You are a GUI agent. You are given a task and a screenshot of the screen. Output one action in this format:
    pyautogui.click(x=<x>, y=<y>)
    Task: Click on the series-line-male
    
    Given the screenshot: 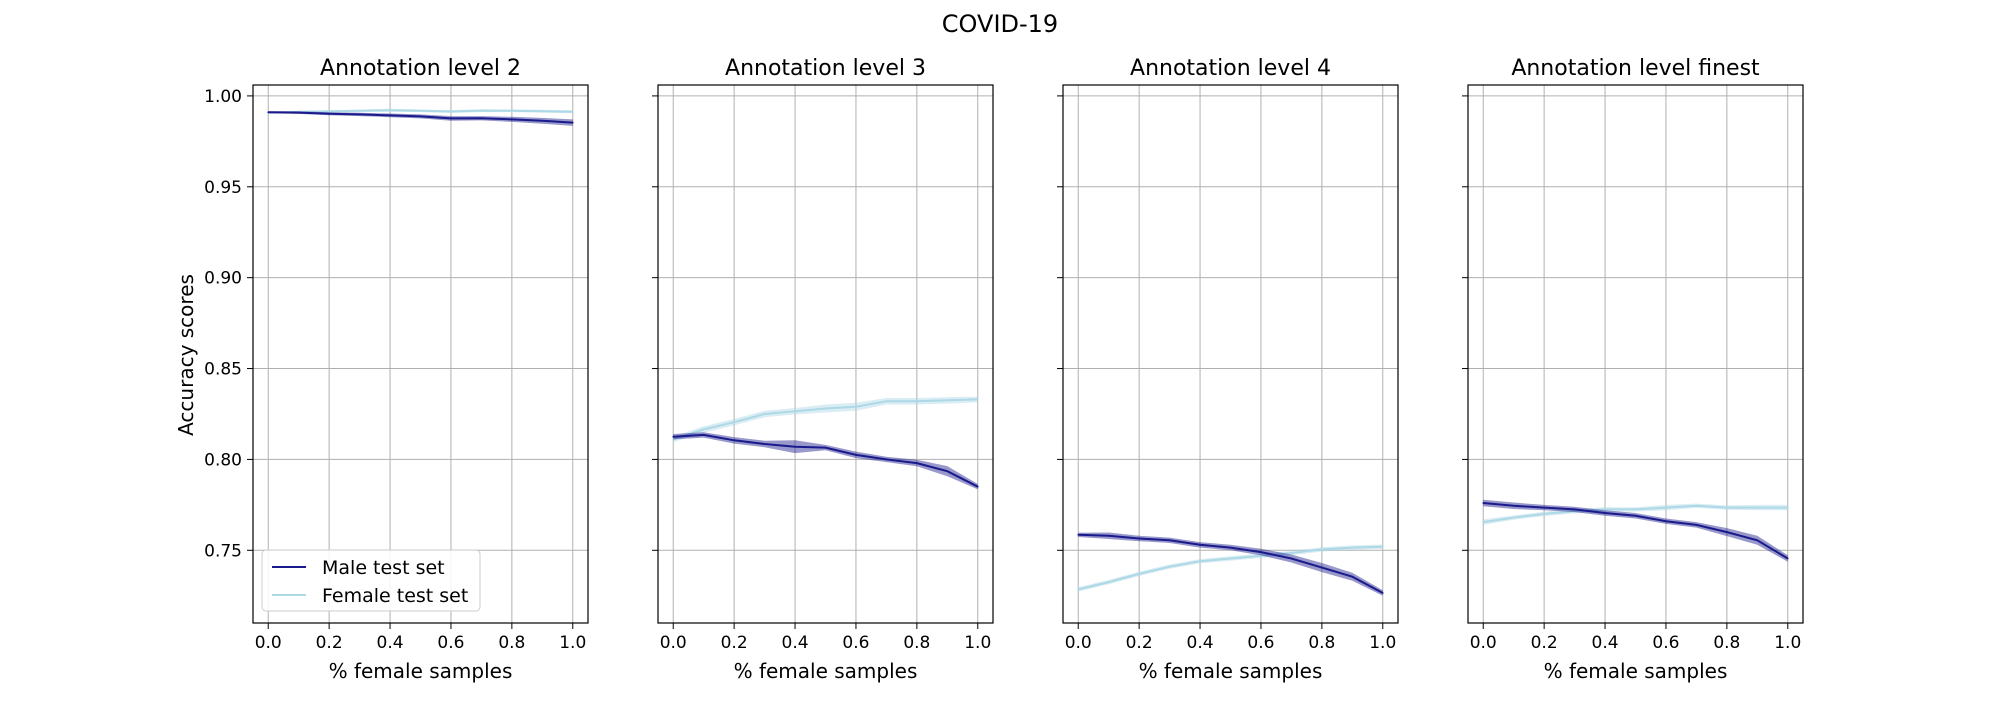 What is the action you would take?
    pyautogui.click(x=826, y=460)
    